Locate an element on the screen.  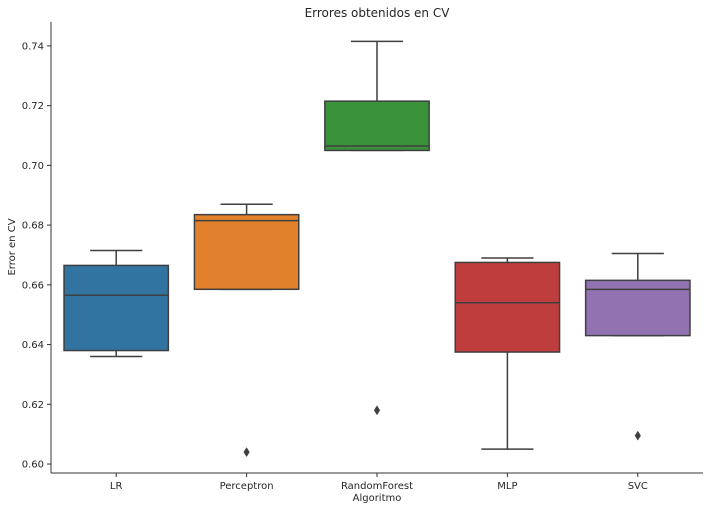
y-tick-label: 0.70 is located at coordinates (33, 166).